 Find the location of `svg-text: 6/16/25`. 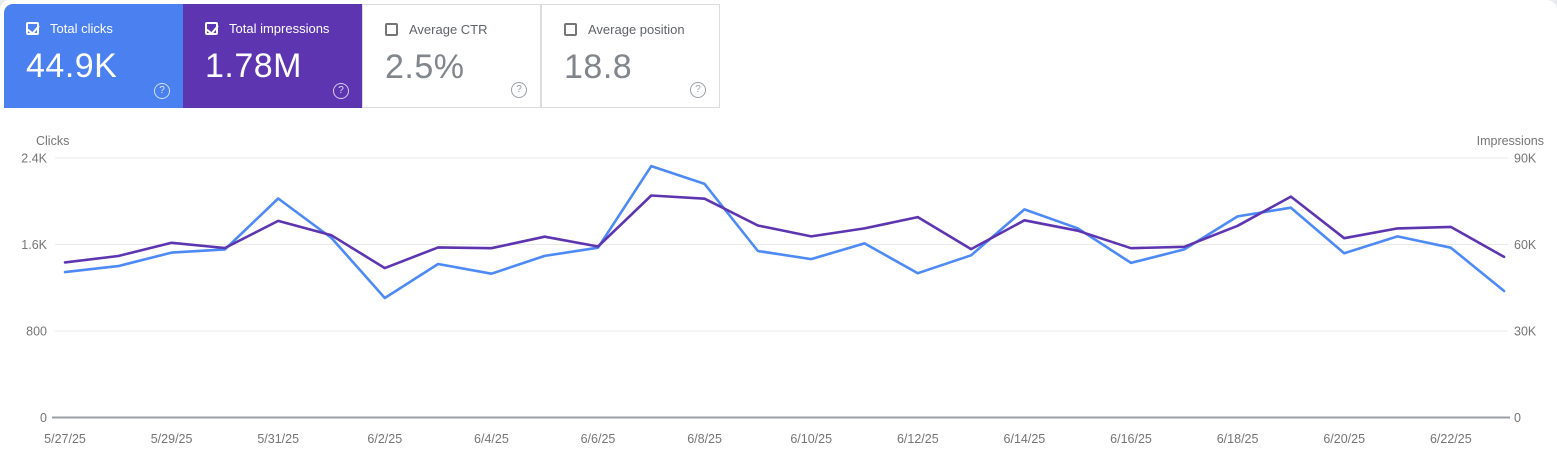

svg-text: 6/16/25 is located at coordinates (1131, 439).